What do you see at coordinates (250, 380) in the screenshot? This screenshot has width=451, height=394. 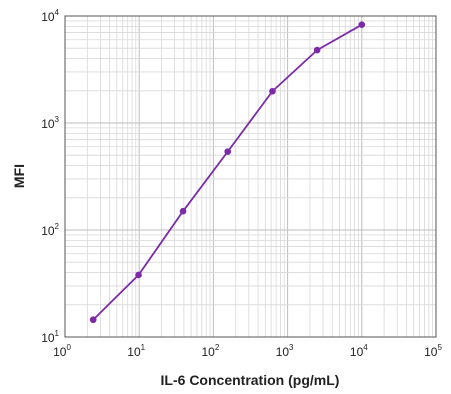 I see `x-axis-title: IL-6 Concentration (pg/mL)` at bounding box center [250, 380].